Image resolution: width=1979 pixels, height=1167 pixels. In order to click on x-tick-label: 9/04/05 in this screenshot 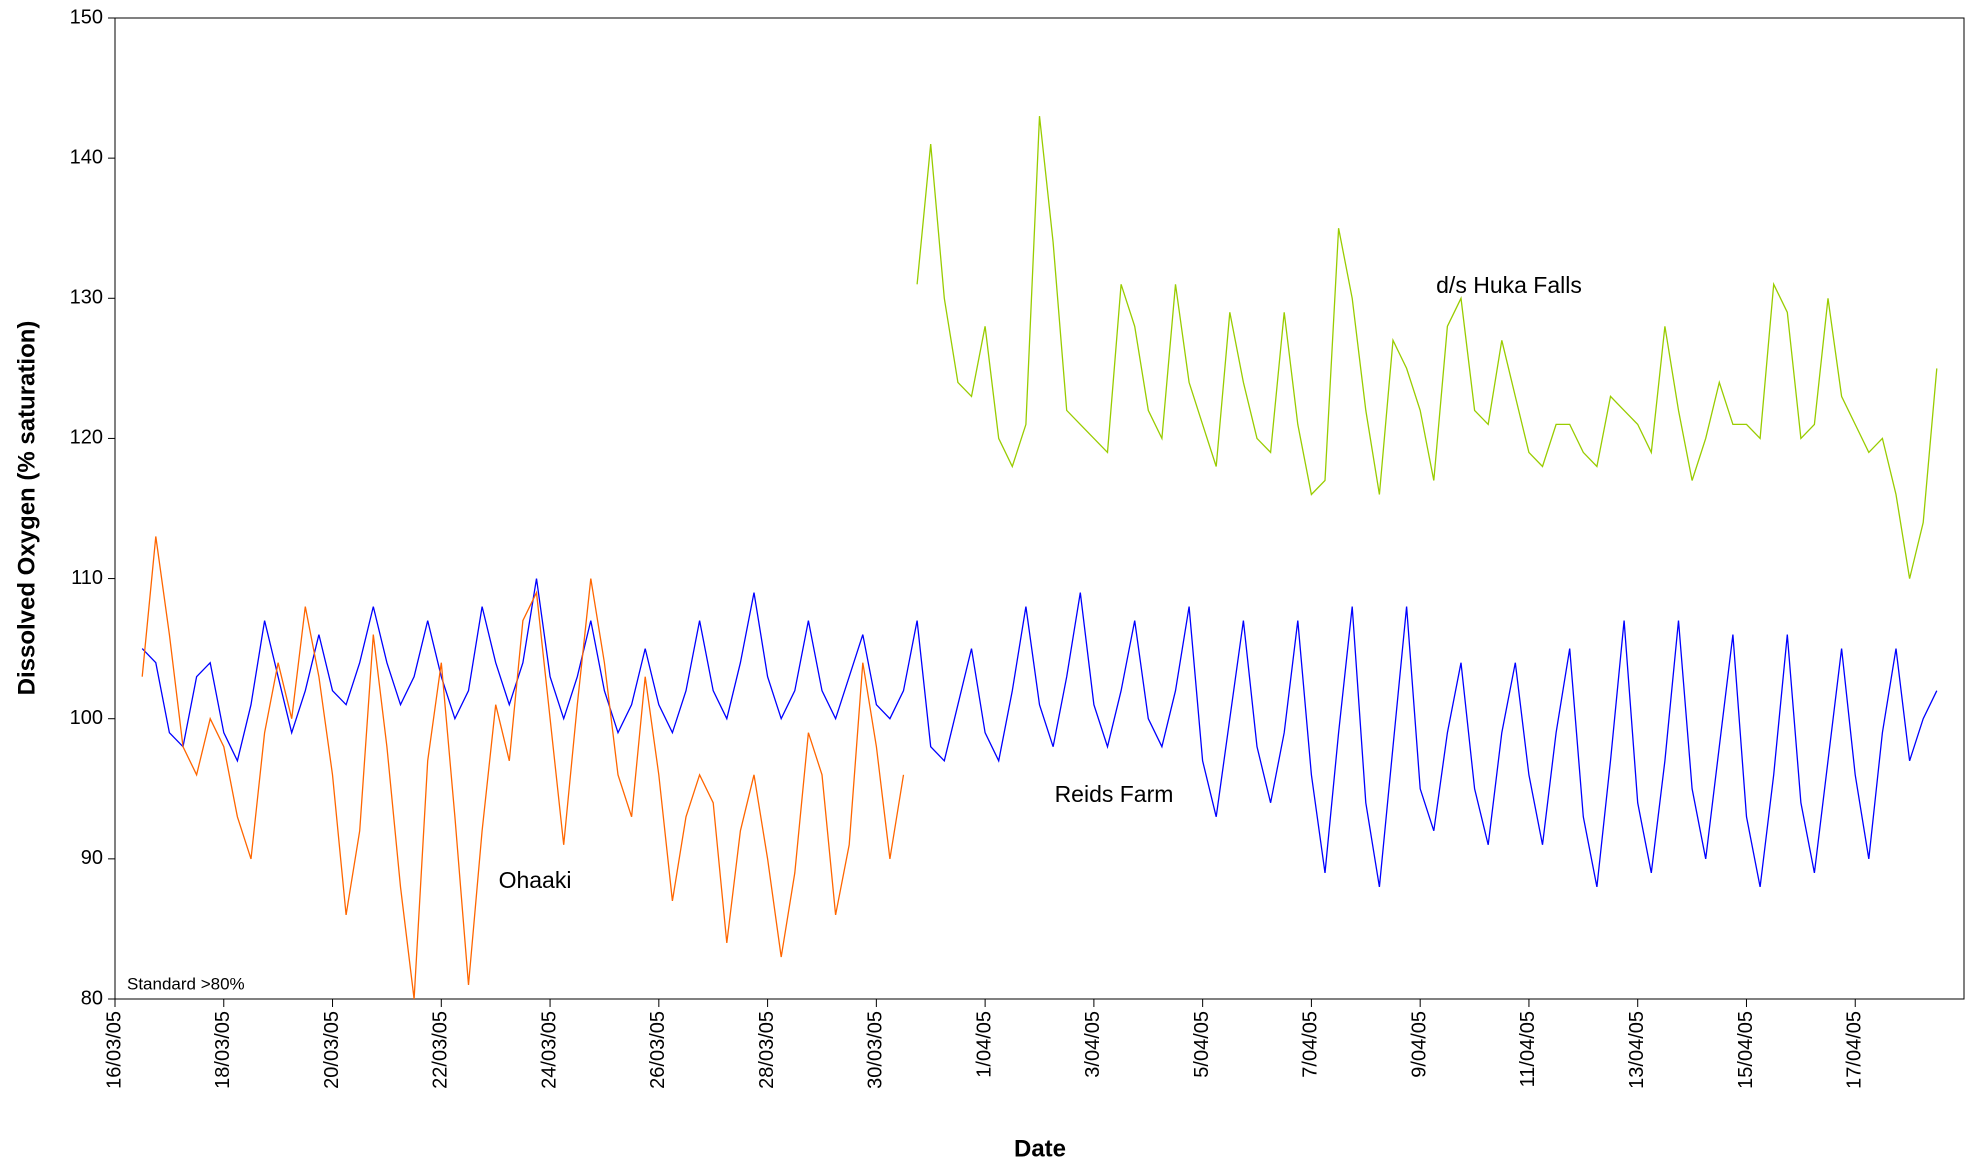, I will do `click(1419, 1044)`.